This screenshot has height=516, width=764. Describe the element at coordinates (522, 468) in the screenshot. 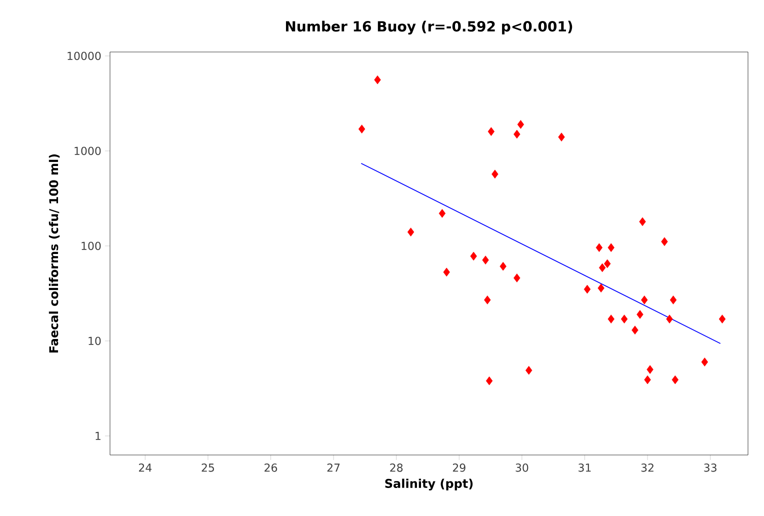

I see `x-tick-label: 30` at that location.